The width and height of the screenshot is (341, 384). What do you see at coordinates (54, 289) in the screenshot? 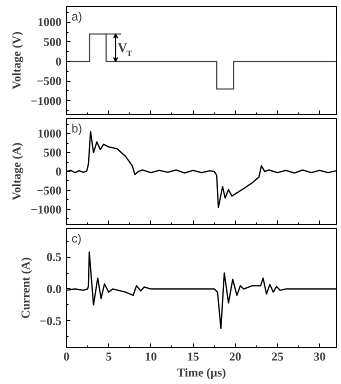
I see `y-tick-label: 0.0` at bounding box center [54, 289].